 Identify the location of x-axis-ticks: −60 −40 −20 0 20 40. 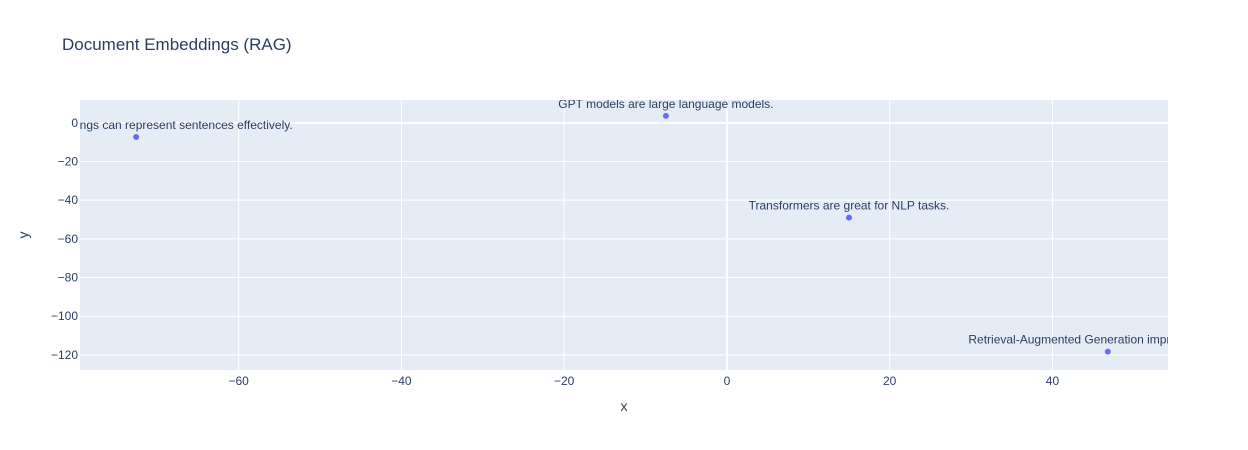
(644, 381).